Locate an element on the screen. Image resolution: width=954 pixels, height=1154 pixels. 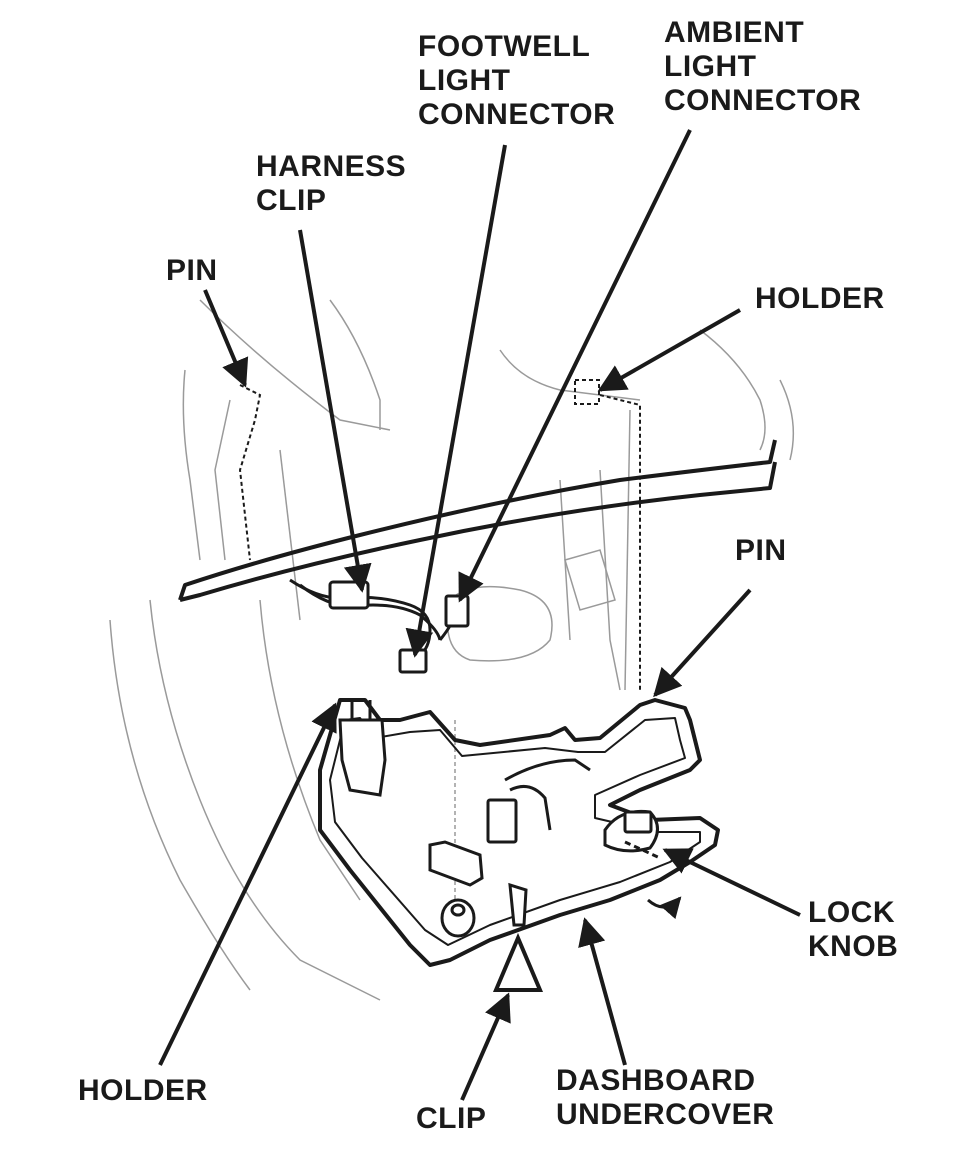
label-footwell-light-connector: FOOTWELL LIGHT CONNECTOR is located at coordinates (517, 80).